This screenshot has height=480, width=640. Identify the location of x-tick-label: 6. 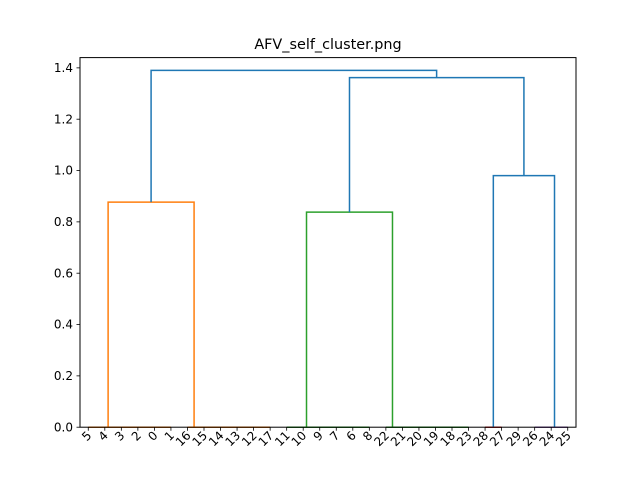
(351, 435).